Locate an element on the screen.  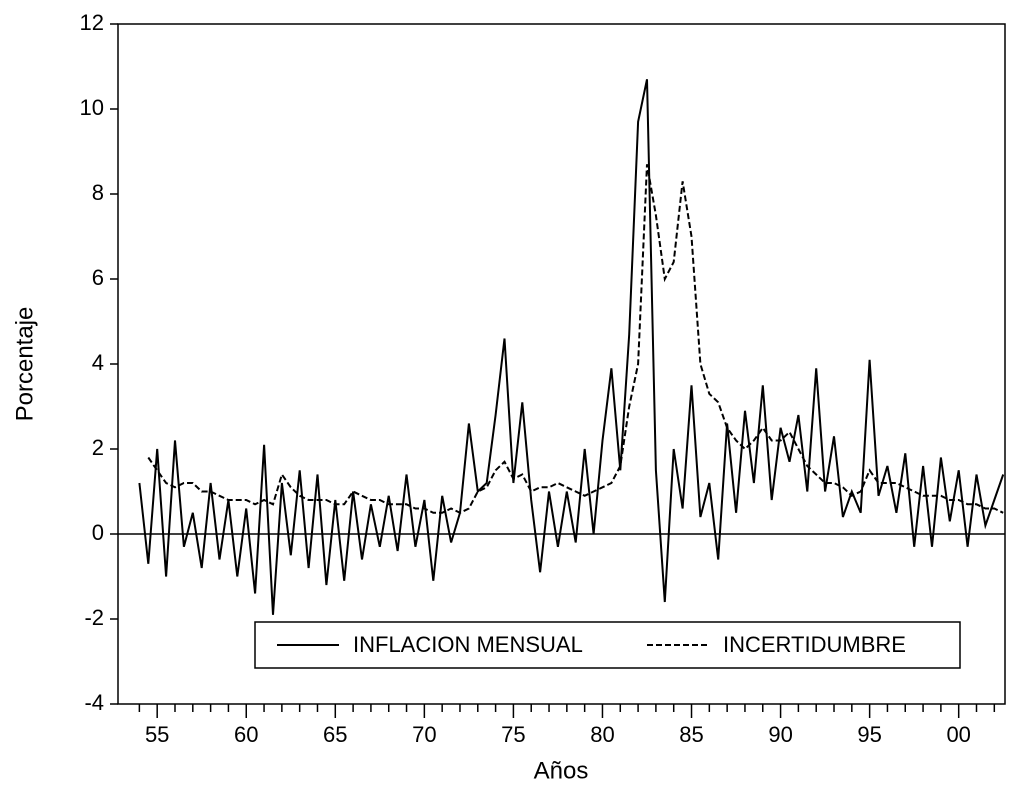
y-tick-label: -2 is located at coordinates (94, 617).